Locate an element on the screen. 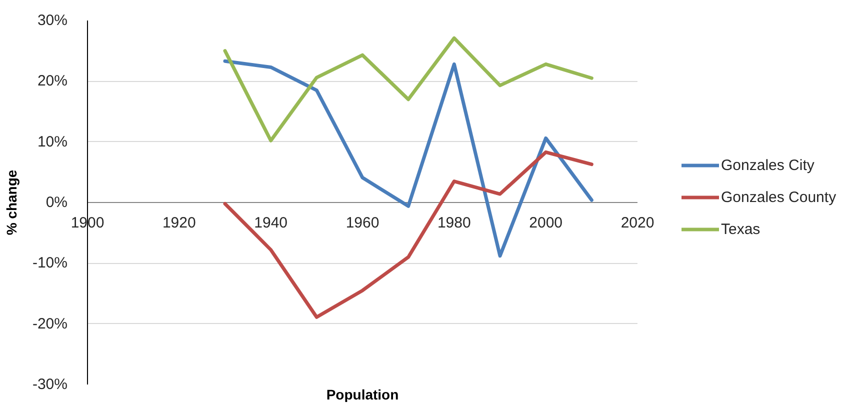 Image resolution: width=843 pixels, height=407 pixels. x-tick-label: 1940 is located at coordinates (271, 223).